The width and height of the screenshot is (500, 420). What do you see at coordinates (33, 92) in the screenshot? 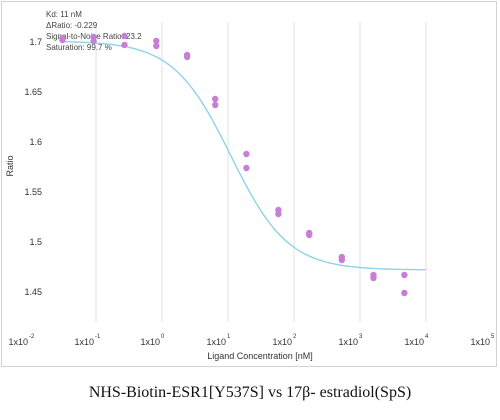
I see `y-tick-label: 1.65` at bounding box center [33, 92].